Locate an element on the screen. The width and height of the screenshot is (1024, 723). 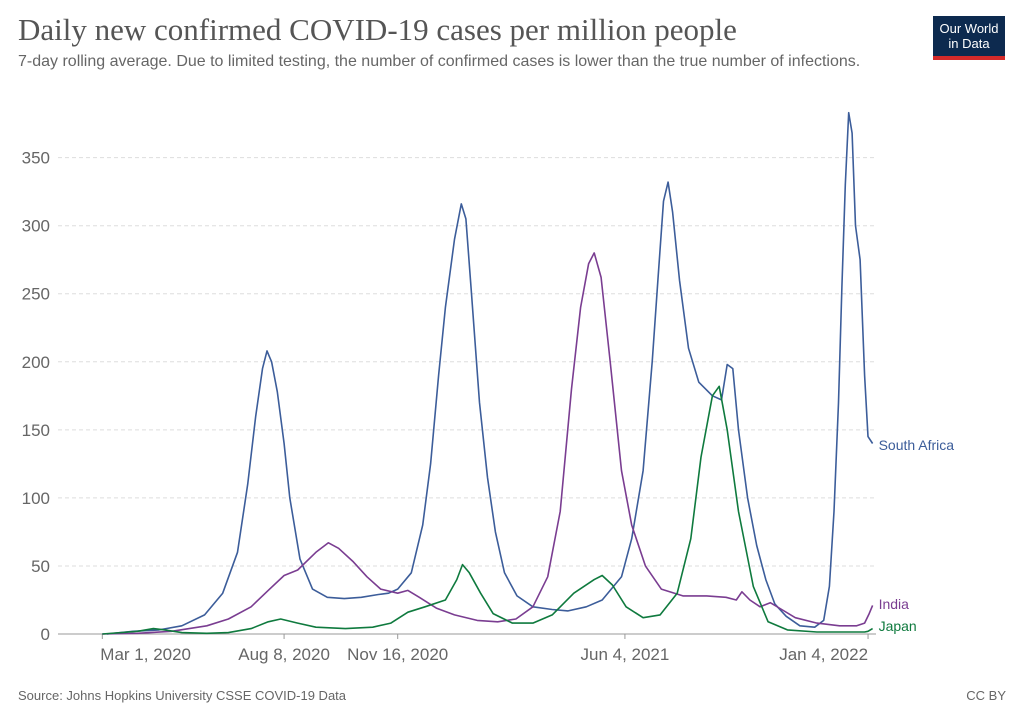
logo-line-2: in Data is located at coordinates (969, 43).